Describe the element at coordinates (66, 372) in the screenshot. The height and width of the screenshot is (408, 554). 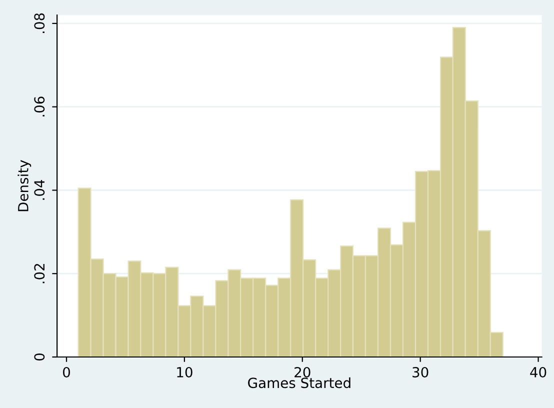
I see `x-tick-label: 0` at that location.